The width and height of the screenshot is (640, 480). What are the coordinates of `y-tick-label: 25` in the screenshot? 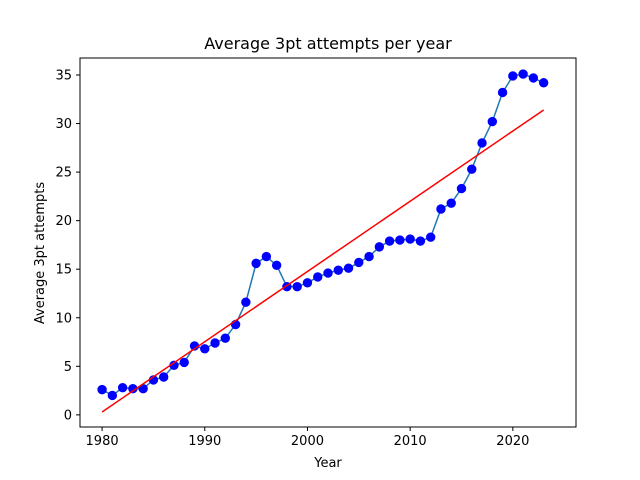 It's located at (63, 173).